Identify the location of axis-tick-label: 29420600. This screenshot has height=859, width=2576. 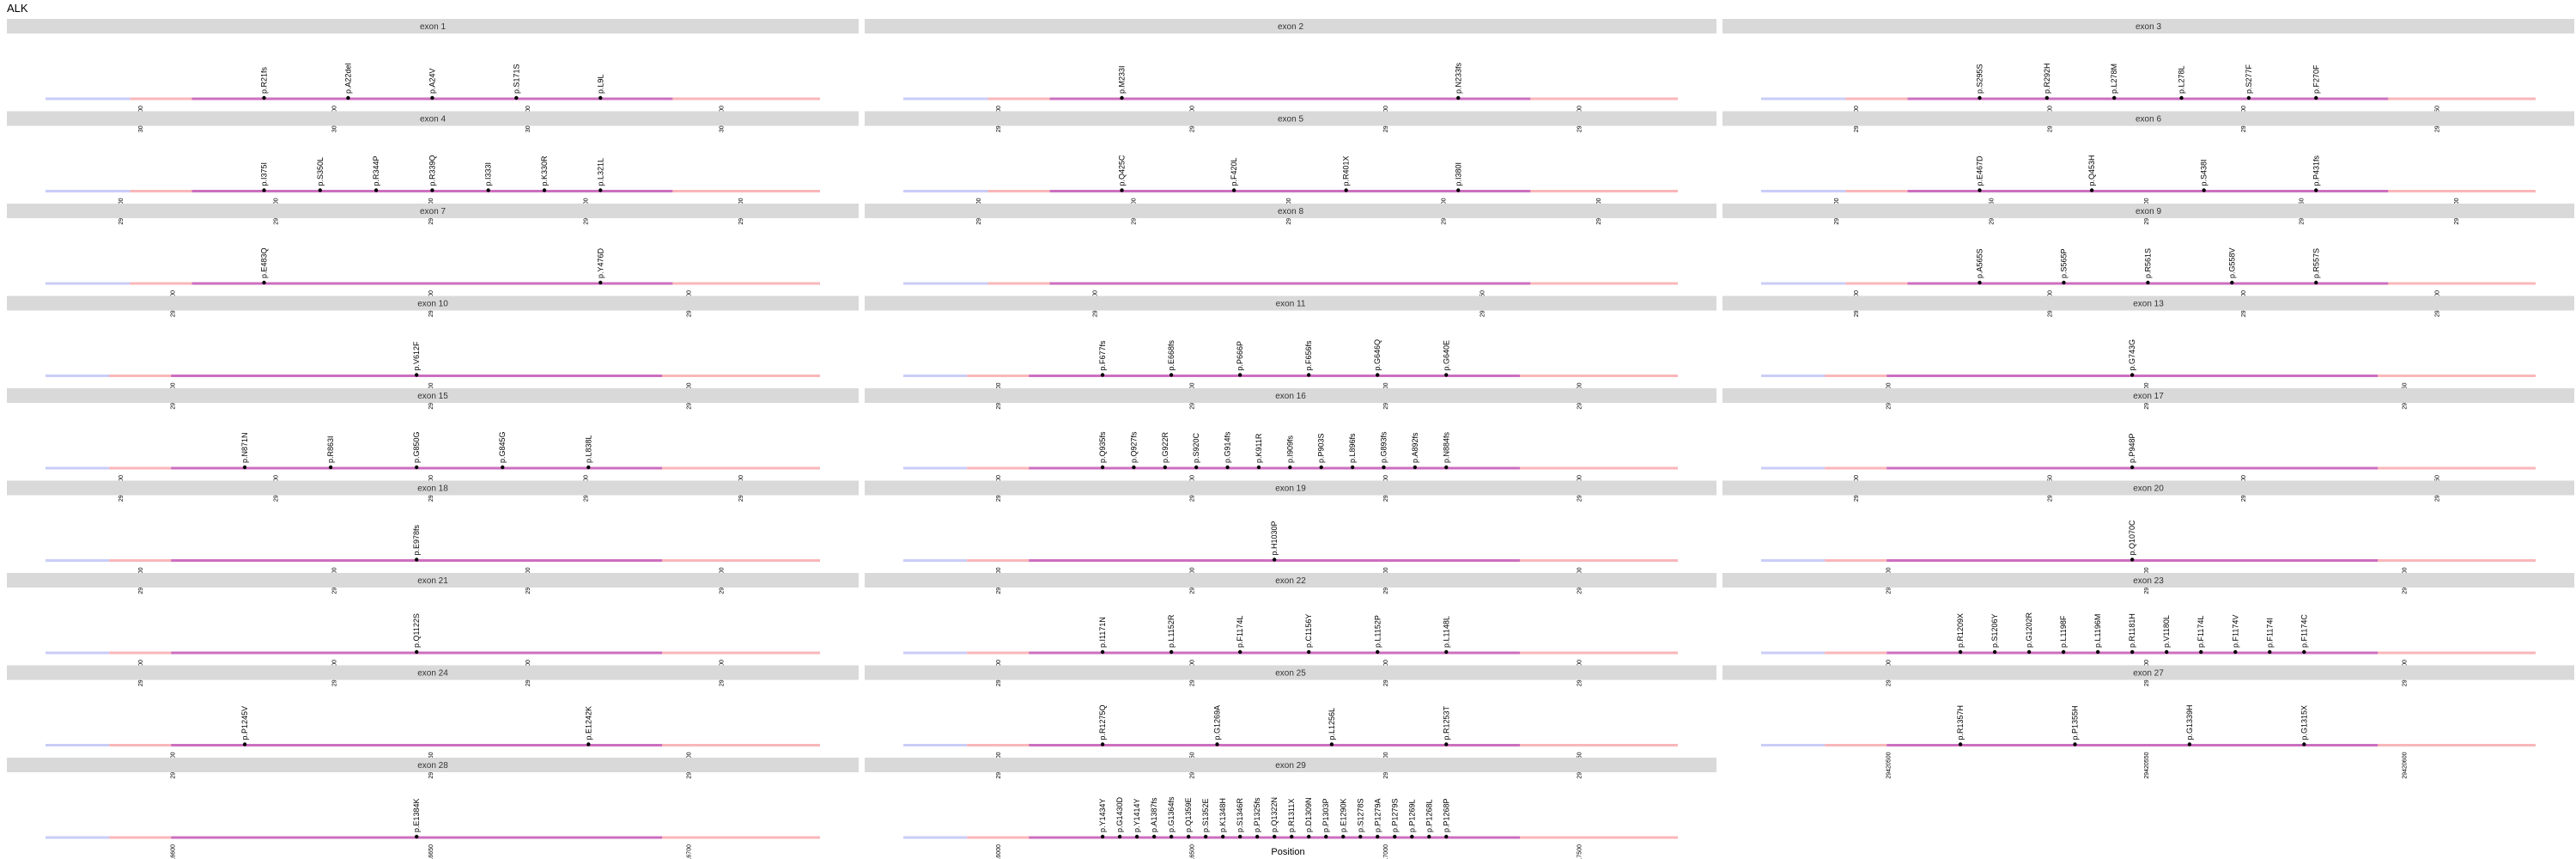
(2406, 765).